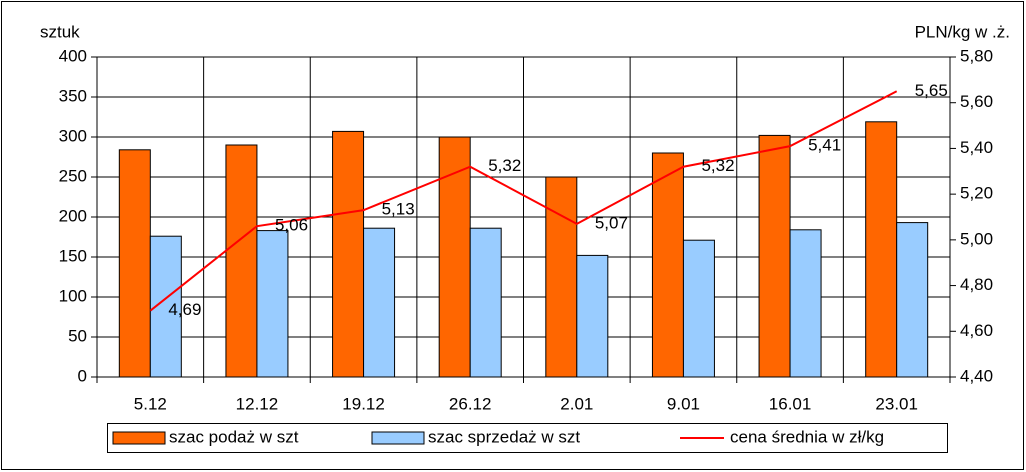 This screenshot has height=472, width=1026. I want to click on legend-box, so click(527, 438).